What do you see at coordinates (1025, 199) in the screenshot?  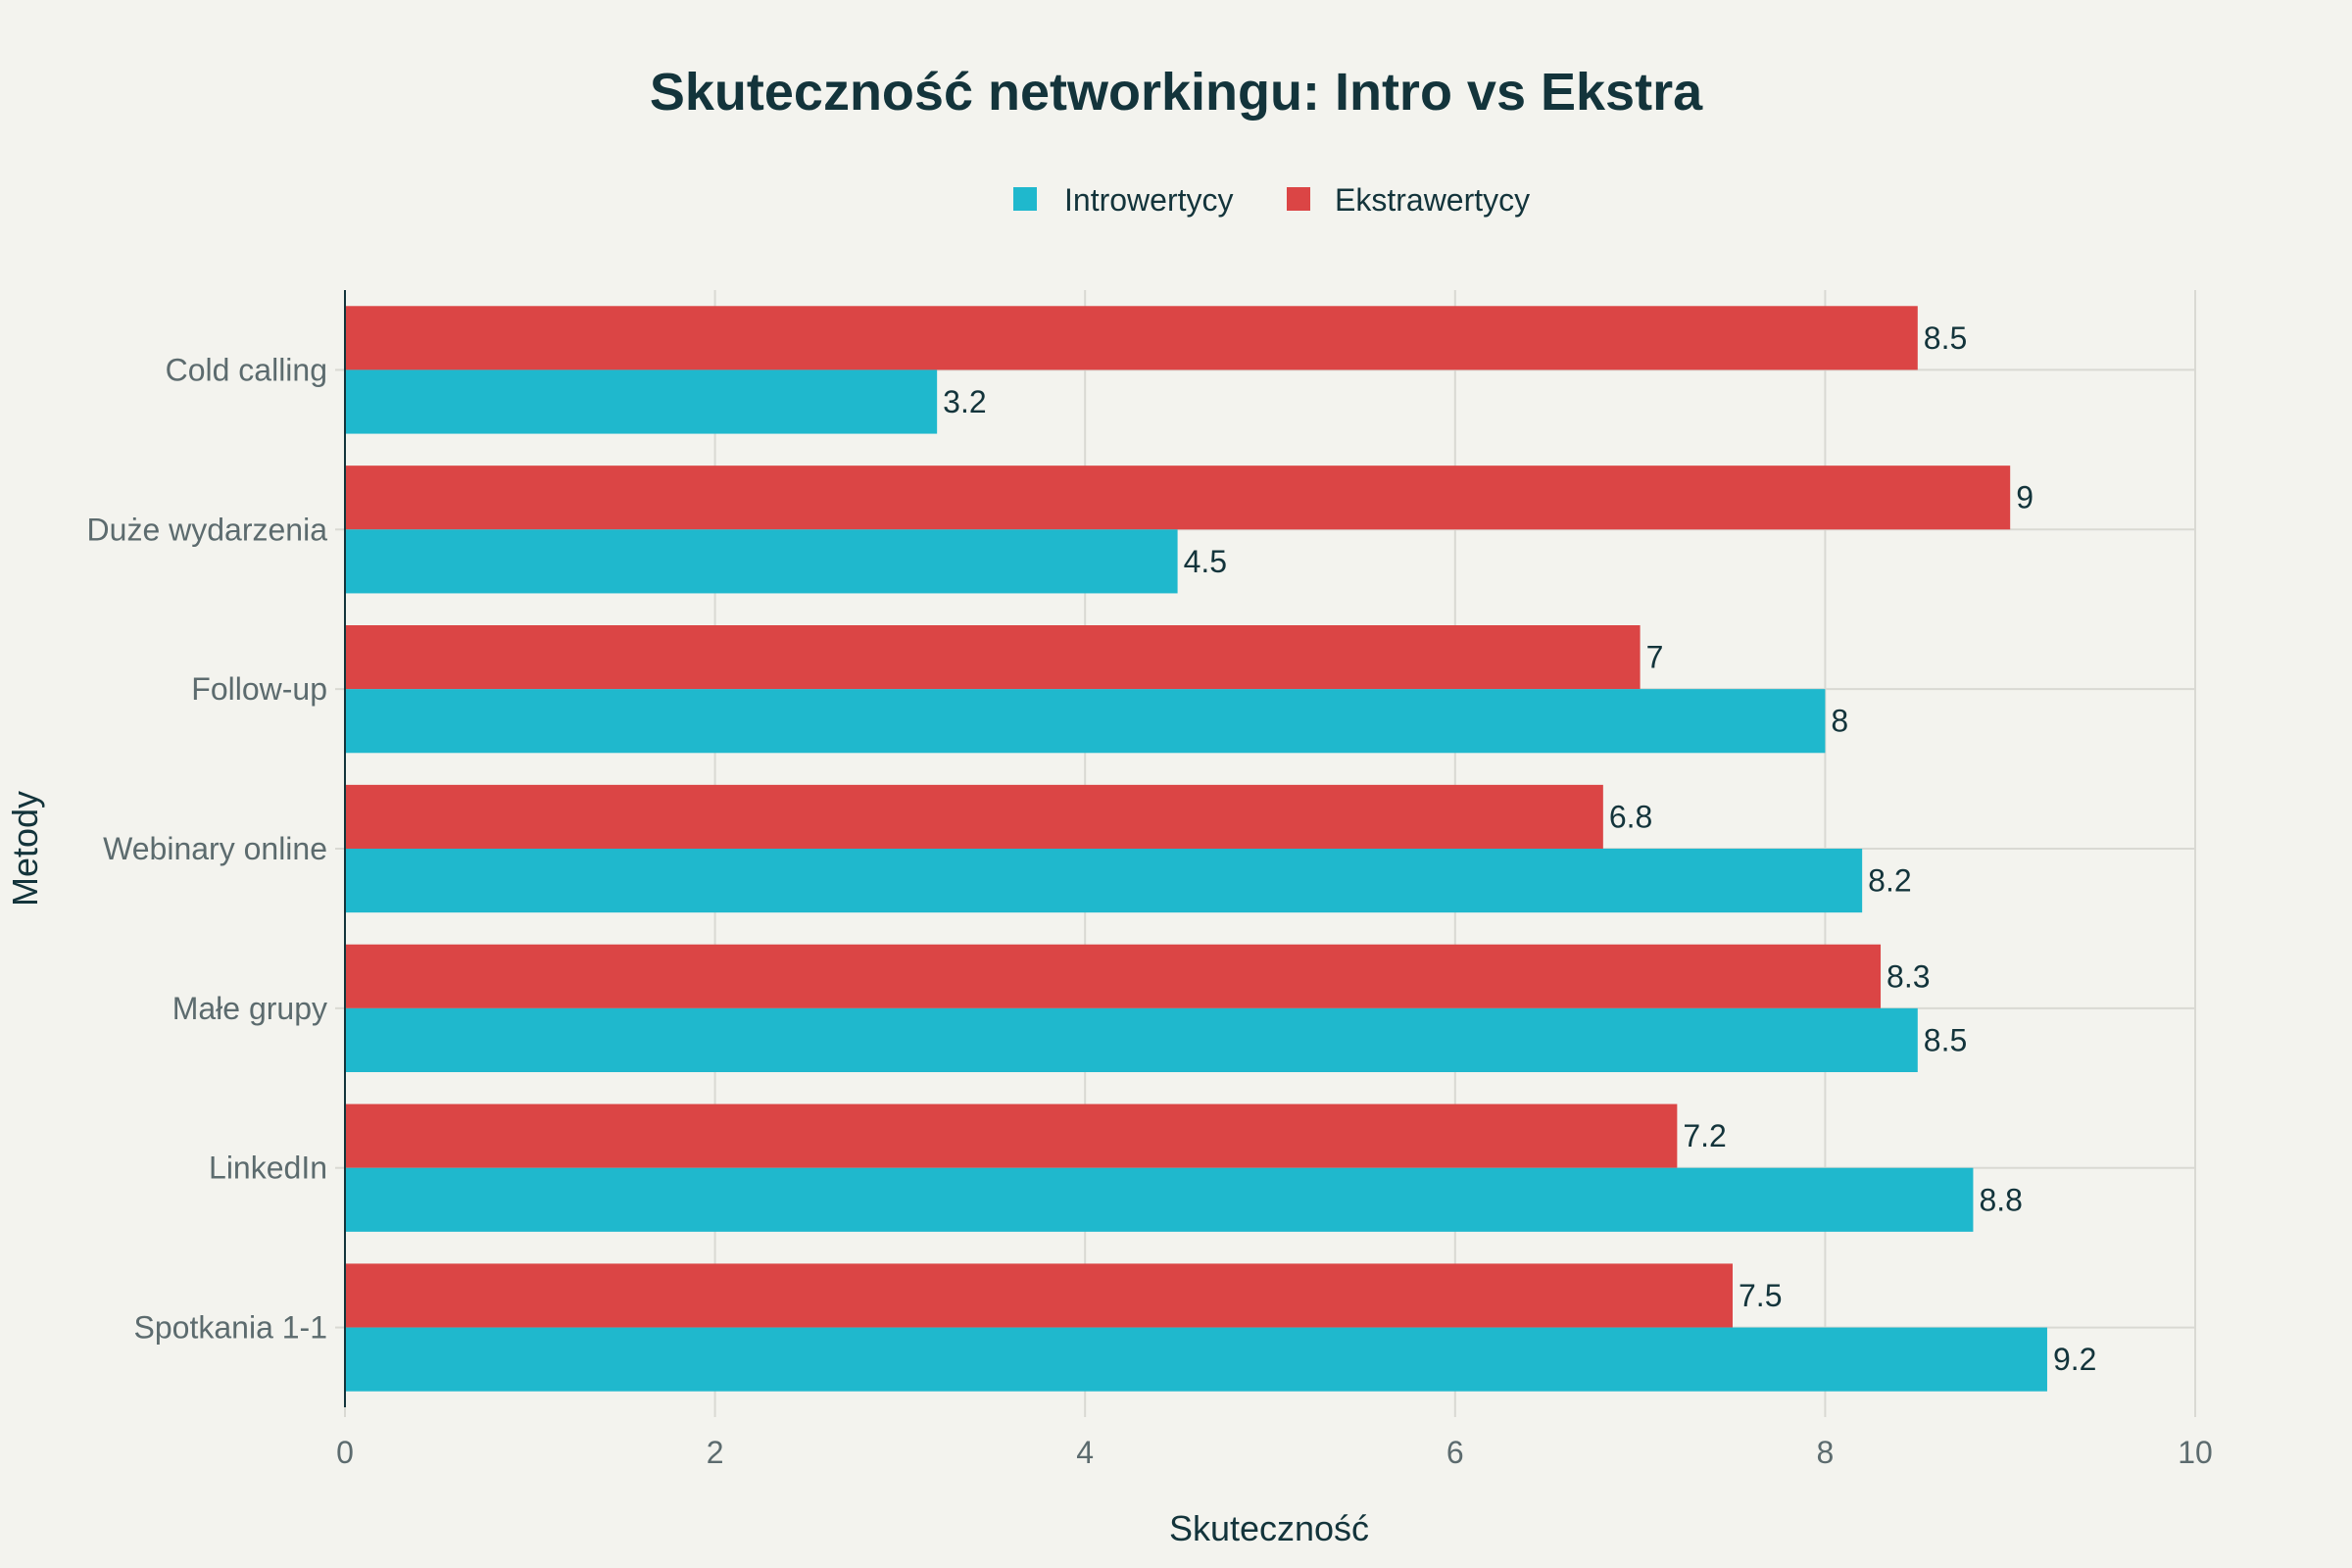 I see `legend-swatch-introwertycy` at bounding box center [1025, 199].